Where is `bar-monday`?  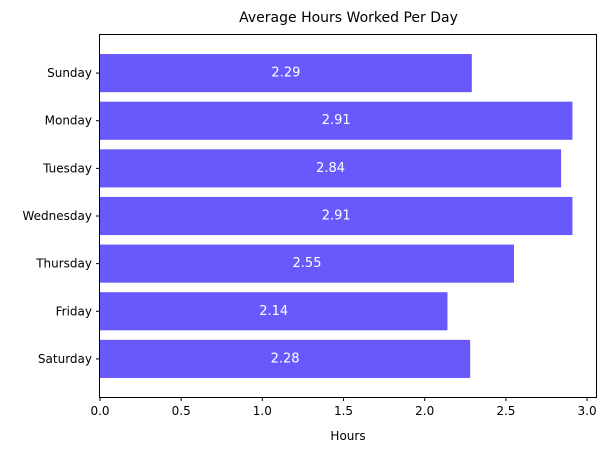
bar-monday is located at coordinates (336, 120).